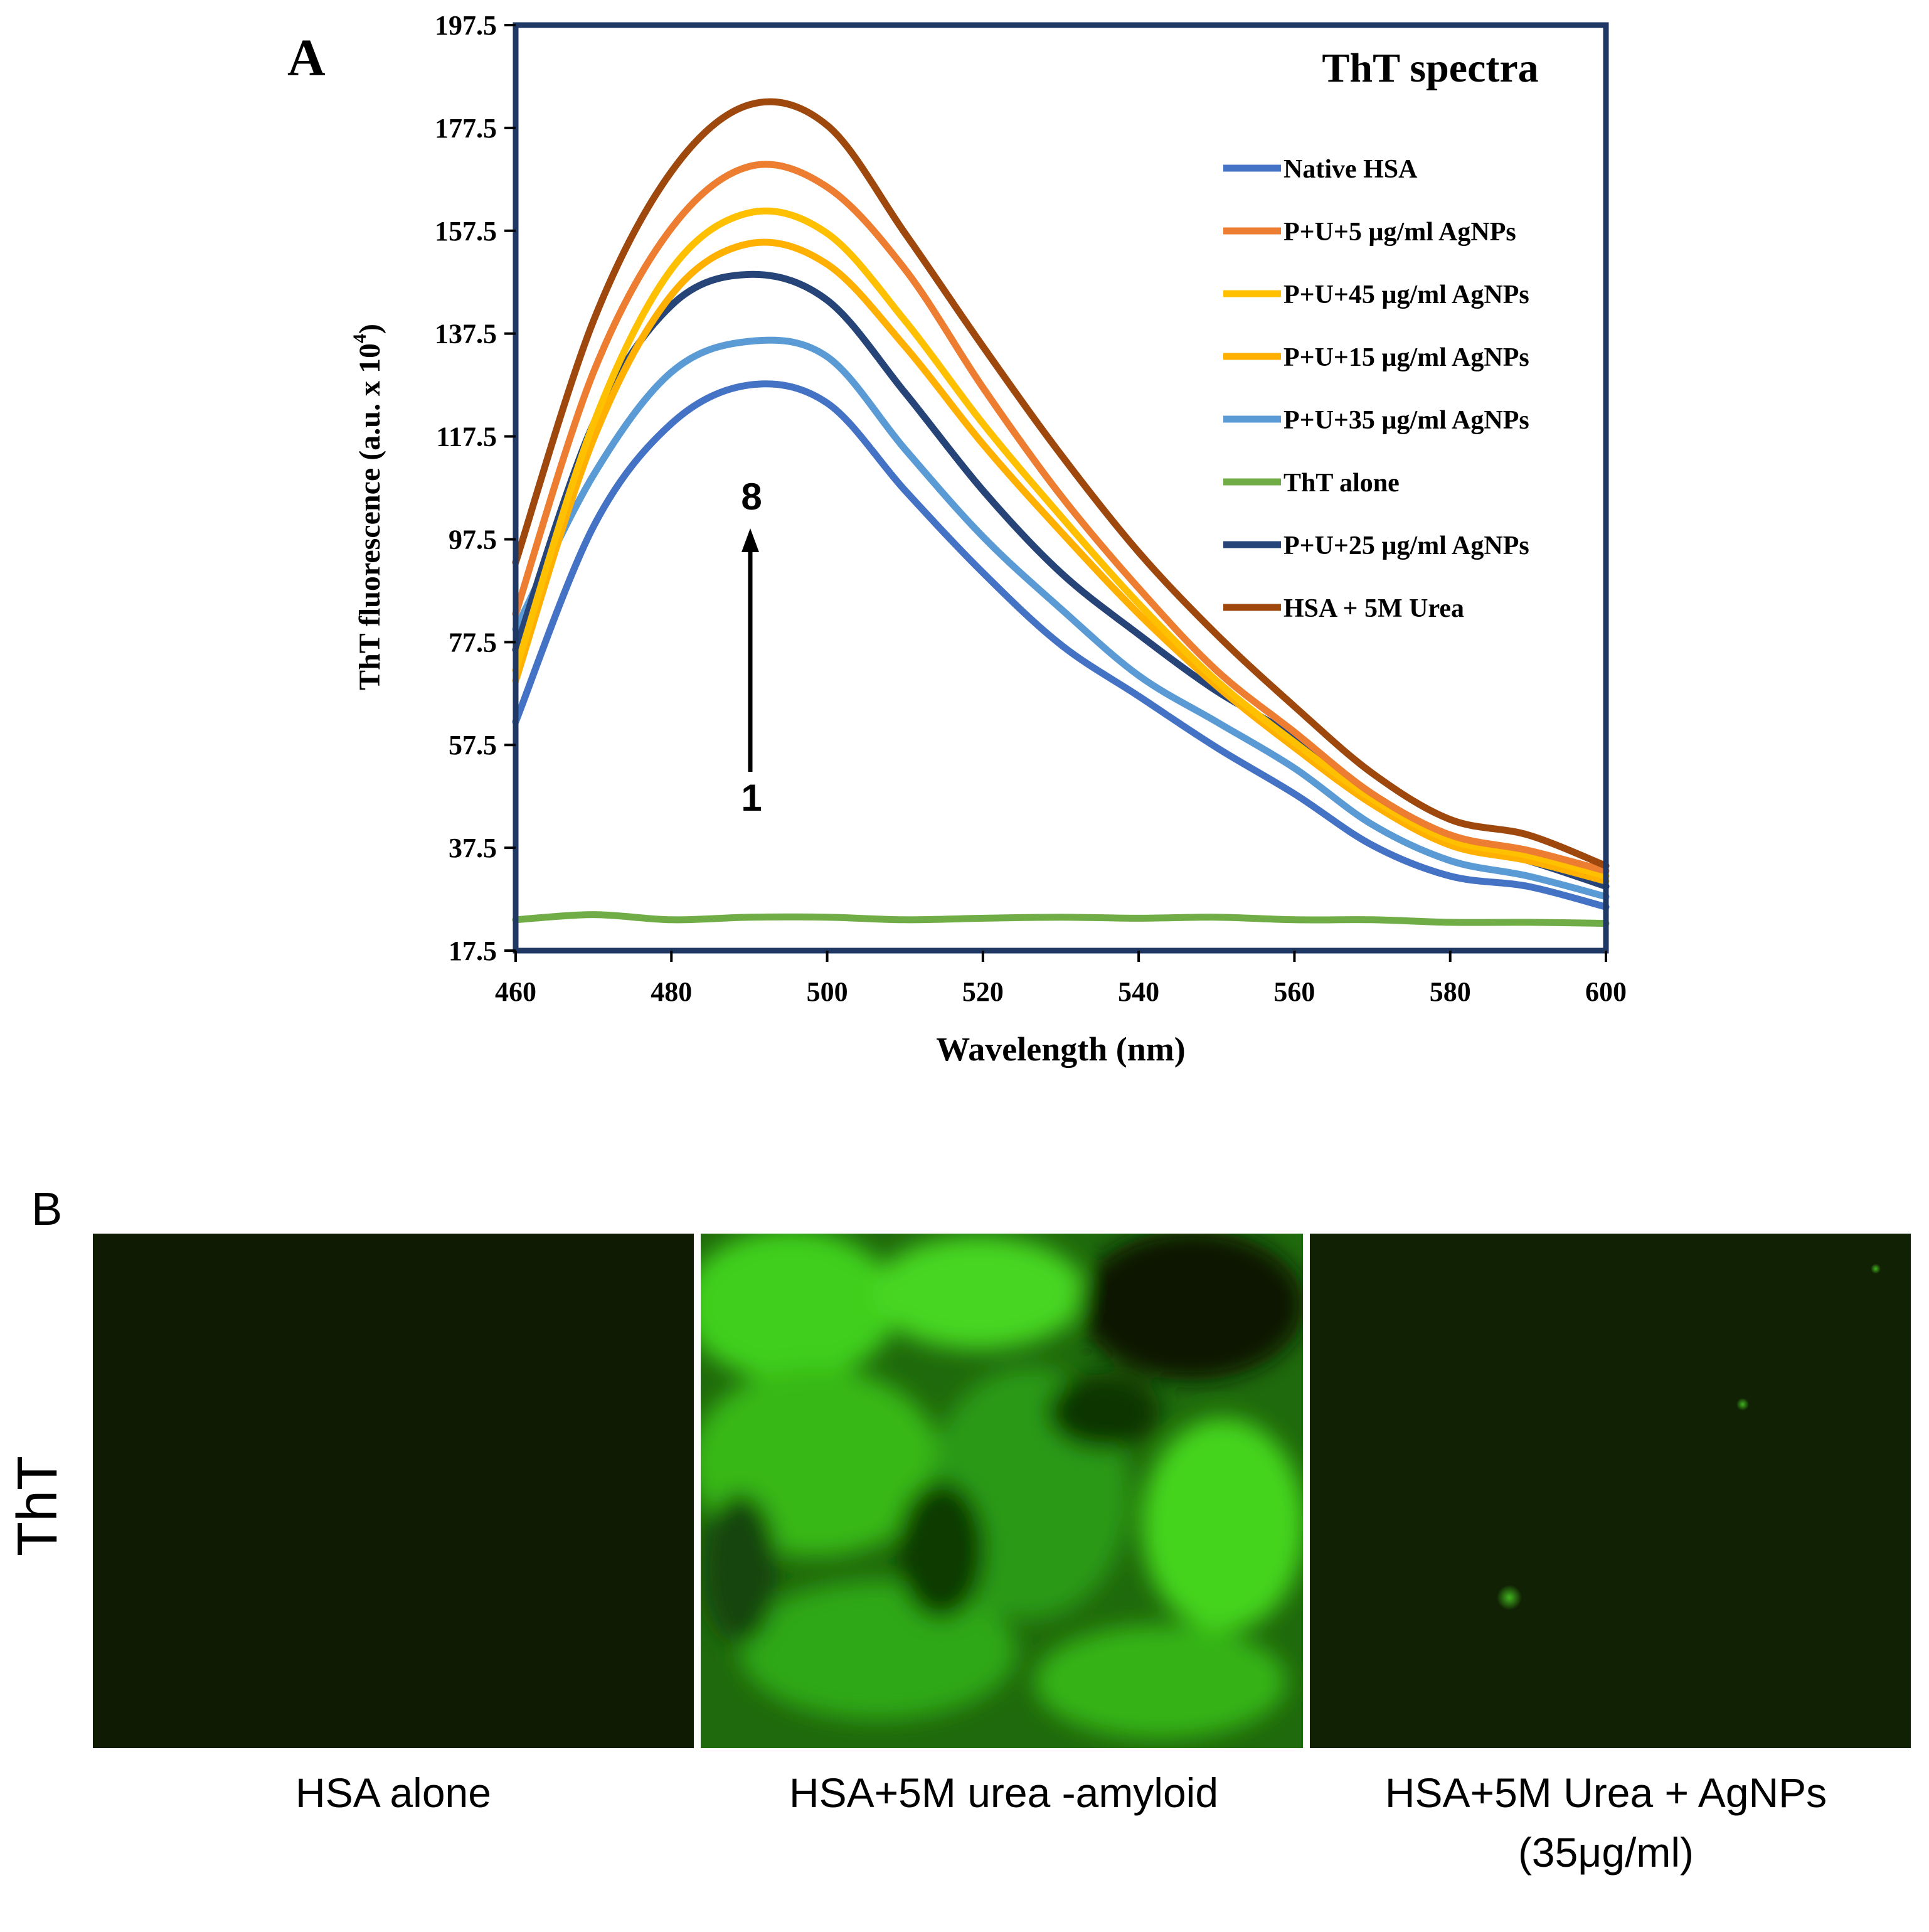 Image resolution: width=1929 pixels, height=1932 pixels. I want to click on legend-label: P+U+5 µg/ml AgNPs, so click(1400, 232).